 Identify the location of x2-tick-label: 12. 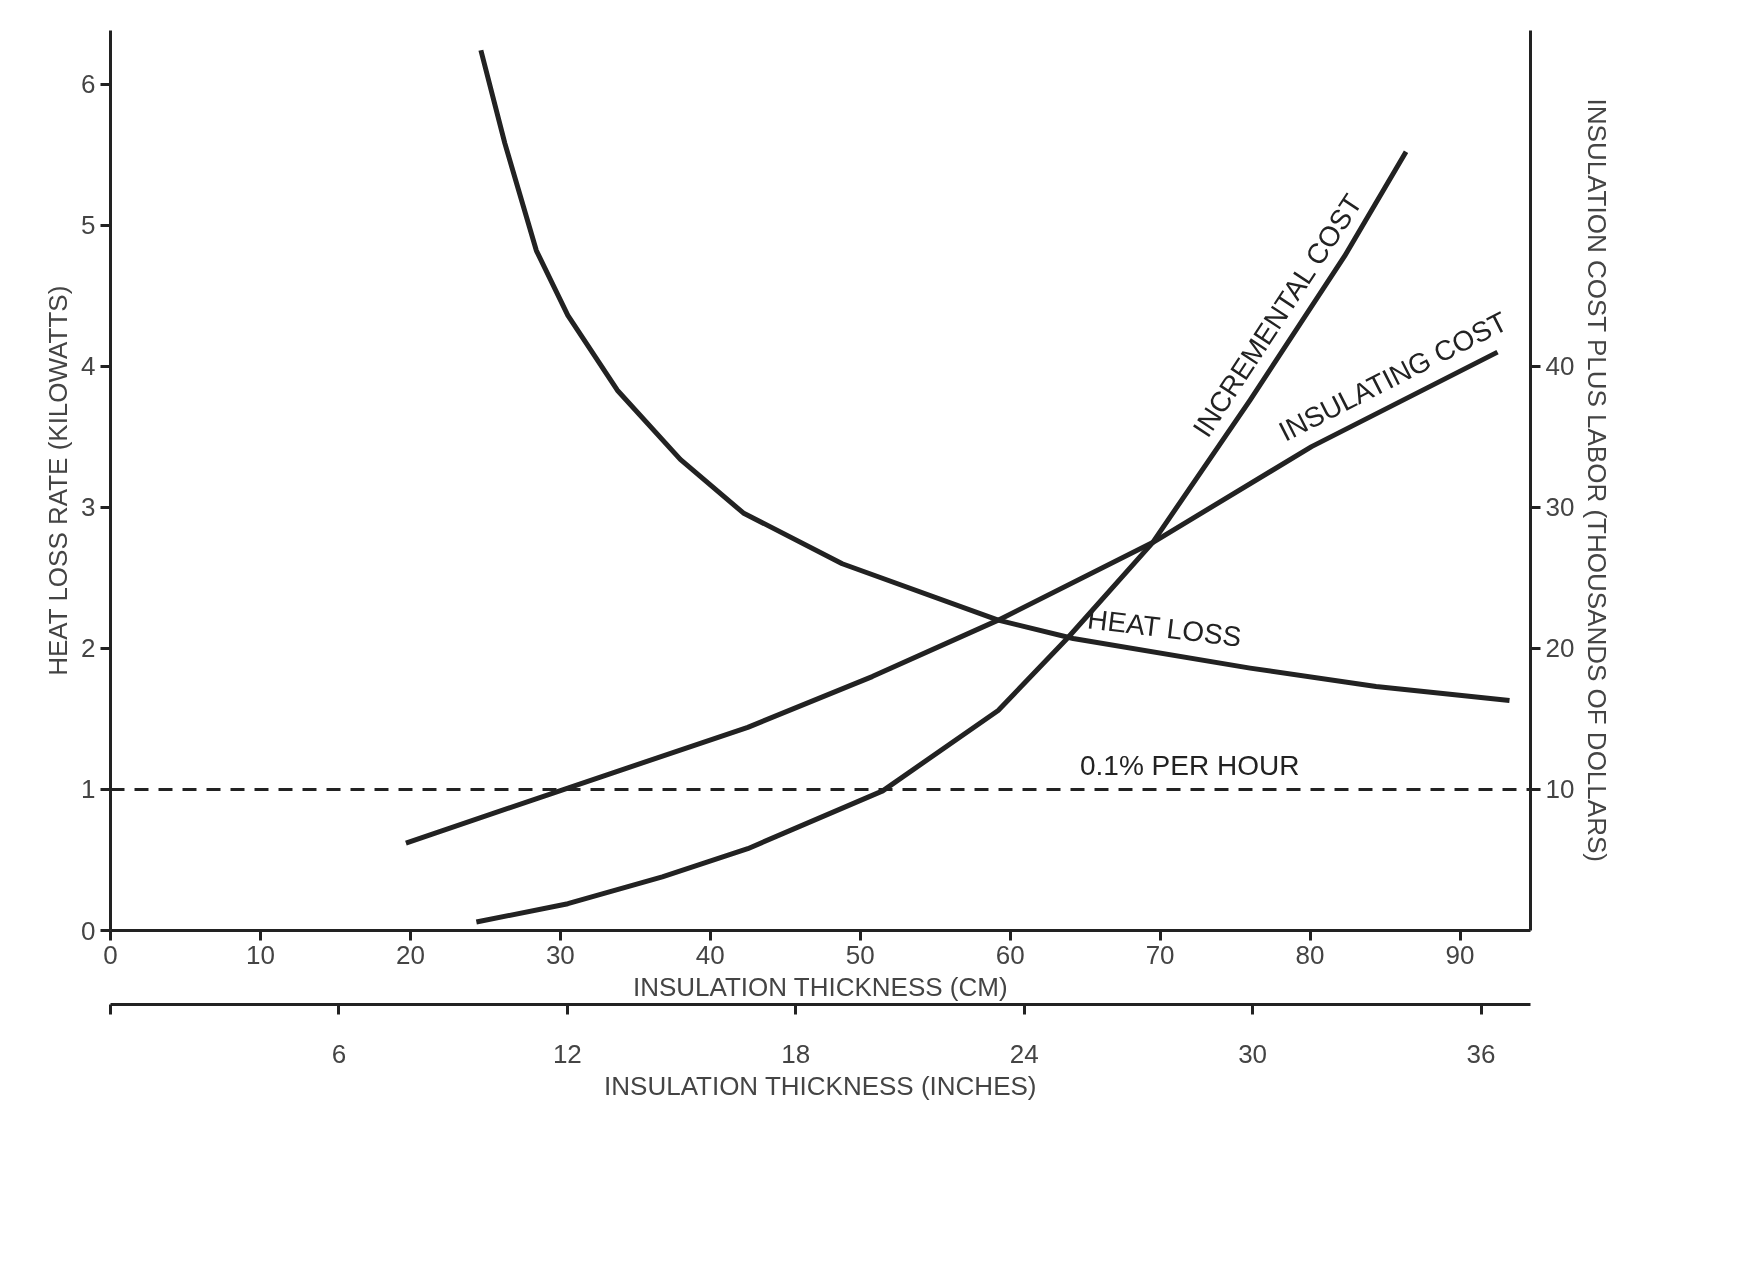
(567, 1053).